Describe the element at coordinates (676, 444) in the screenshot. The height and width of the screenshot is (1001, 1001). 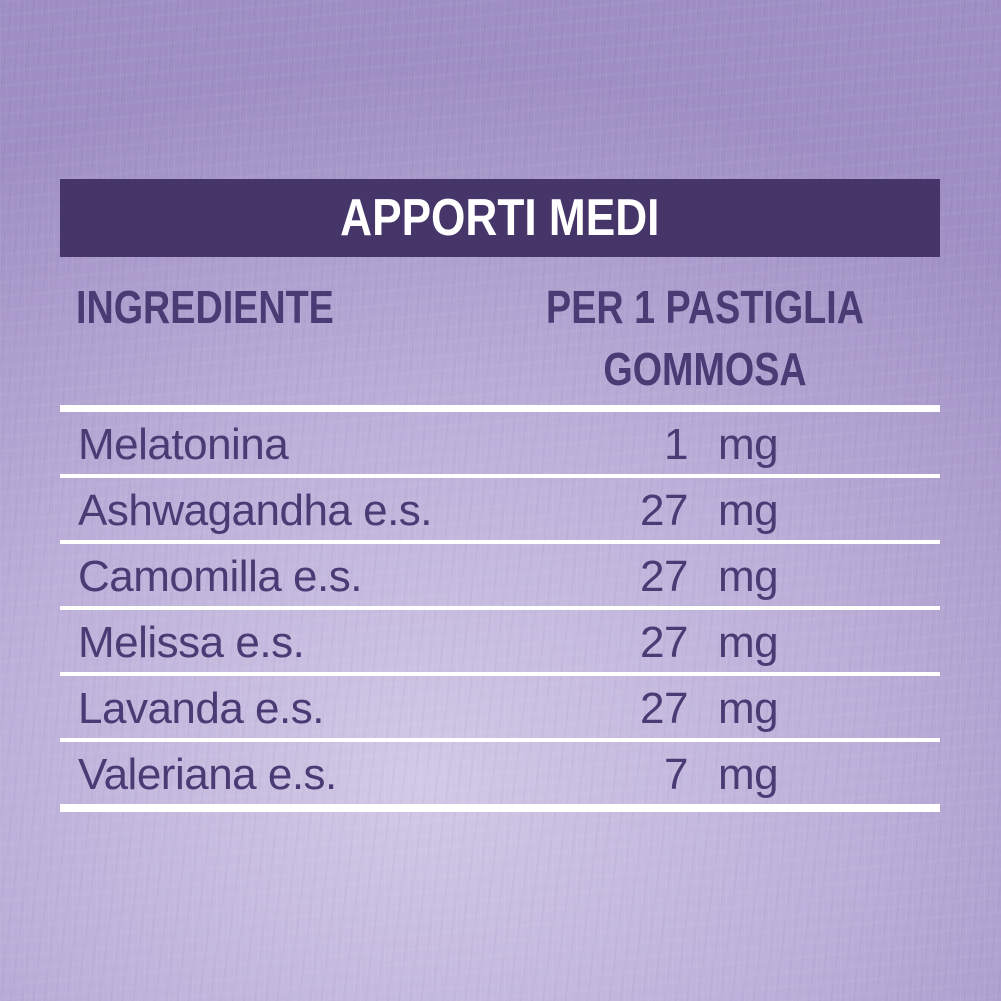
I see `ingredient-amount: 1` at that location.